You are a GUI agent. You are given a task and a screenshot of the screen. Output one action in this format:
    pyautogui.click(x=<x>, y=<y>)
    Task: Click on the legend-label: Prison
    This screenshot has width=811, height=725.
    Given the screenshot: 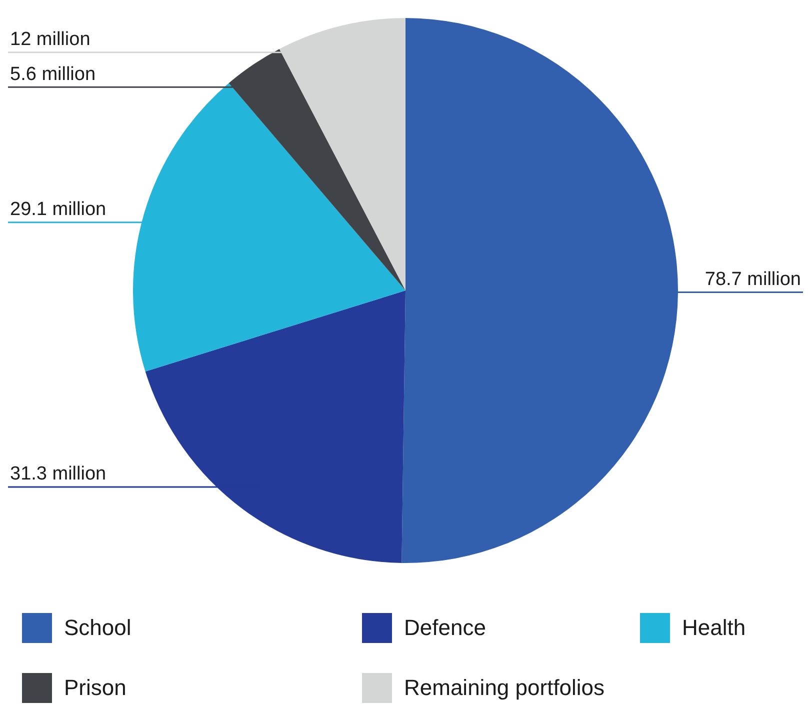 What is the action you would take?
    pyautogui.click(x=95, y=688)
    